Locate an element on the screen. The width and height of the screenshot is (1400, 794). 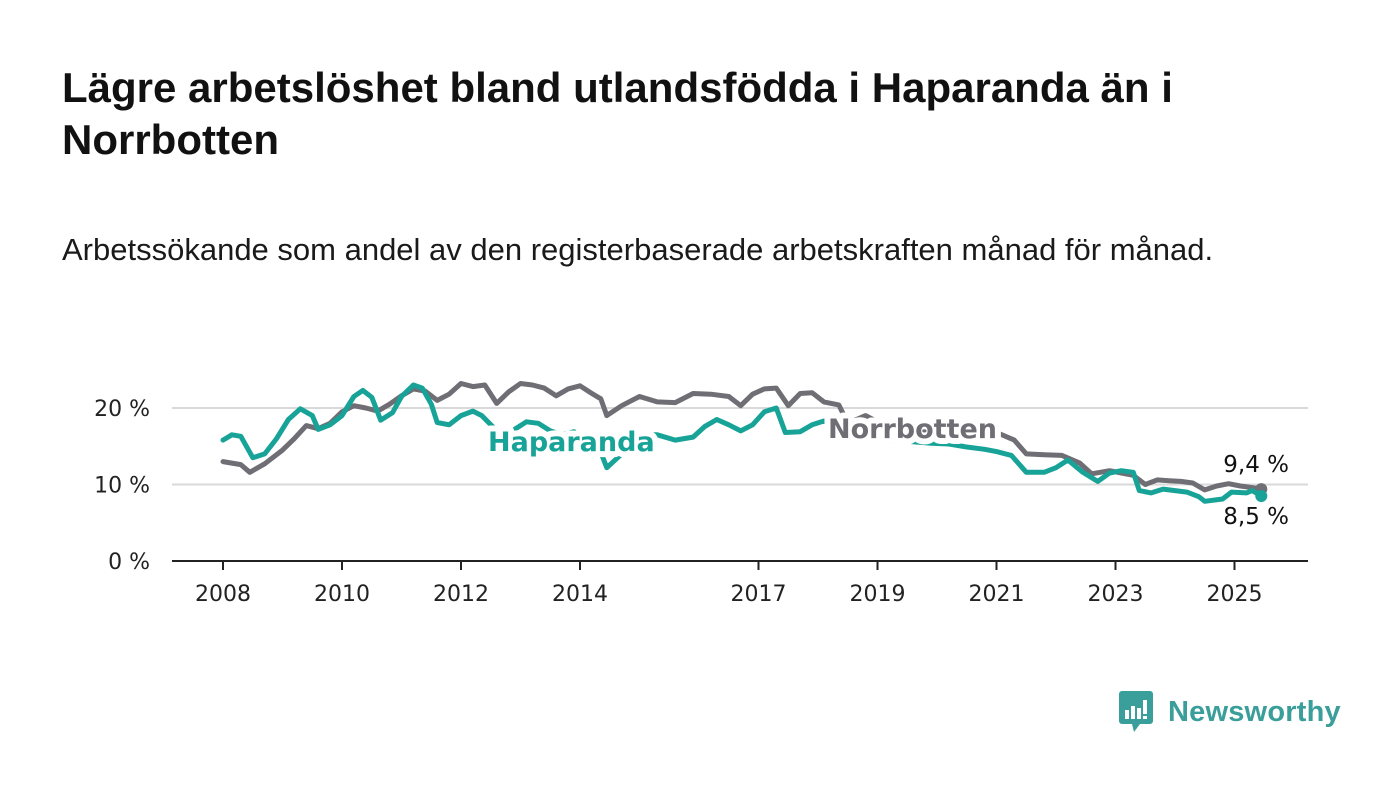
series-label-haparanda-halo: Haparanda is located at coordinates (571, 442).